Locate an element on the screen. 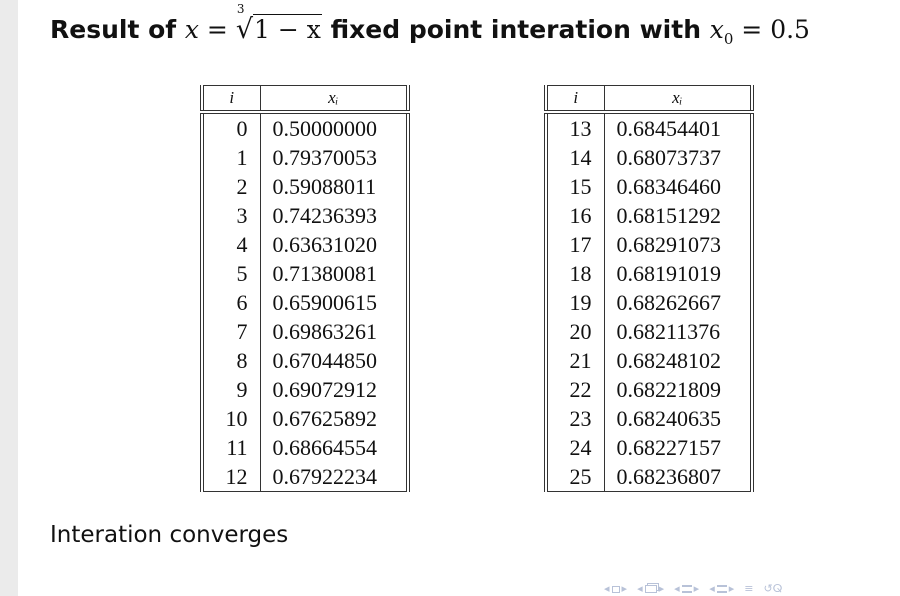 Image resolution: width=900 pixels, height=596 pixels. table-row: 0 0.50000000 is located at coordinates (305, 127).